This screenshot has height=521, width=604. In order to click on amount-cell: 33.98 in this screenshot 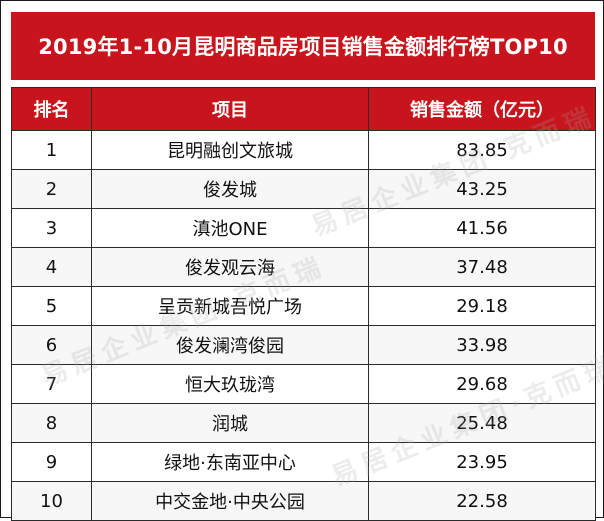, I will do `click(482, 345)`.